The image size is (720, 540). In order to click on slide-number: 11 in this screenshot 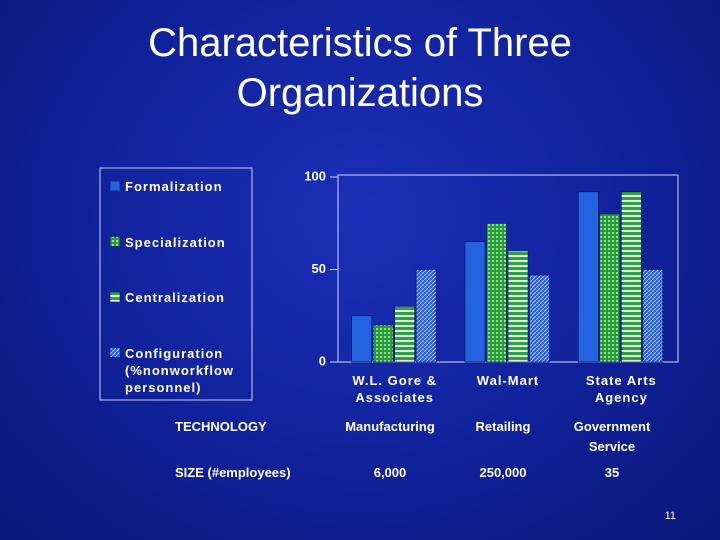, I will do `click(670, 516)`.